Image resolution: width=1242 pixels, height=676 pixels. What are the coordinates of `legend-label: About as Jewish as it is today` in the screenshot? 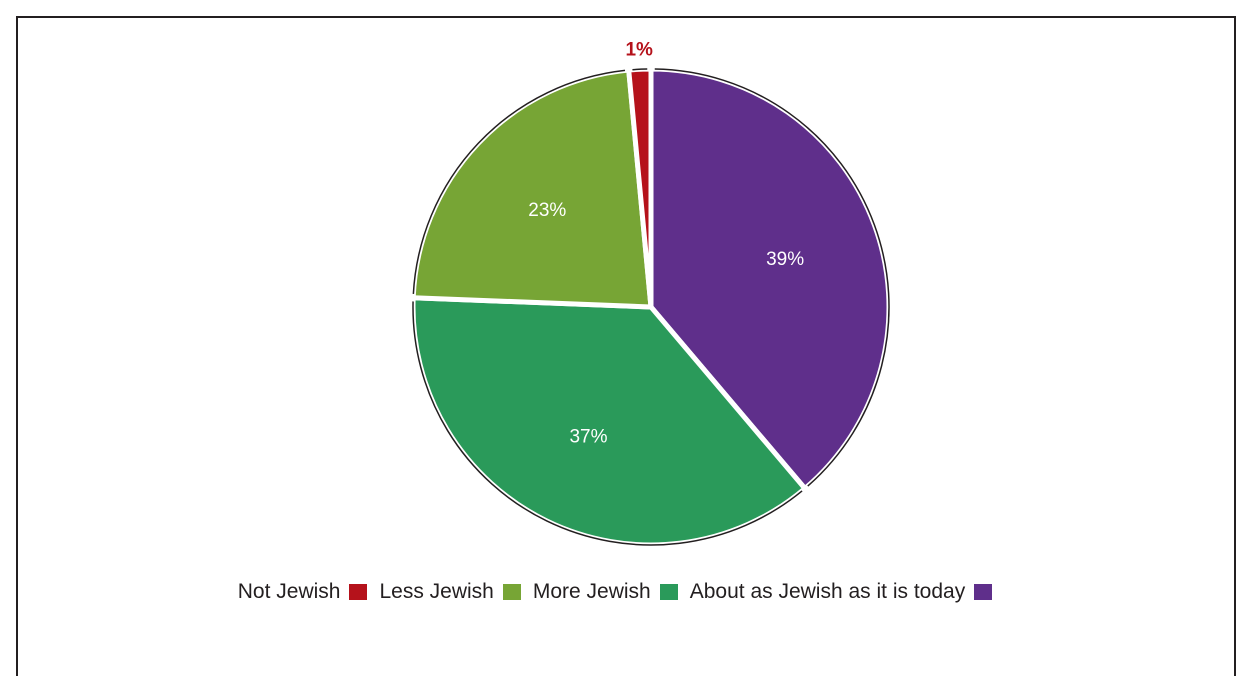 It's located at (827, 591).